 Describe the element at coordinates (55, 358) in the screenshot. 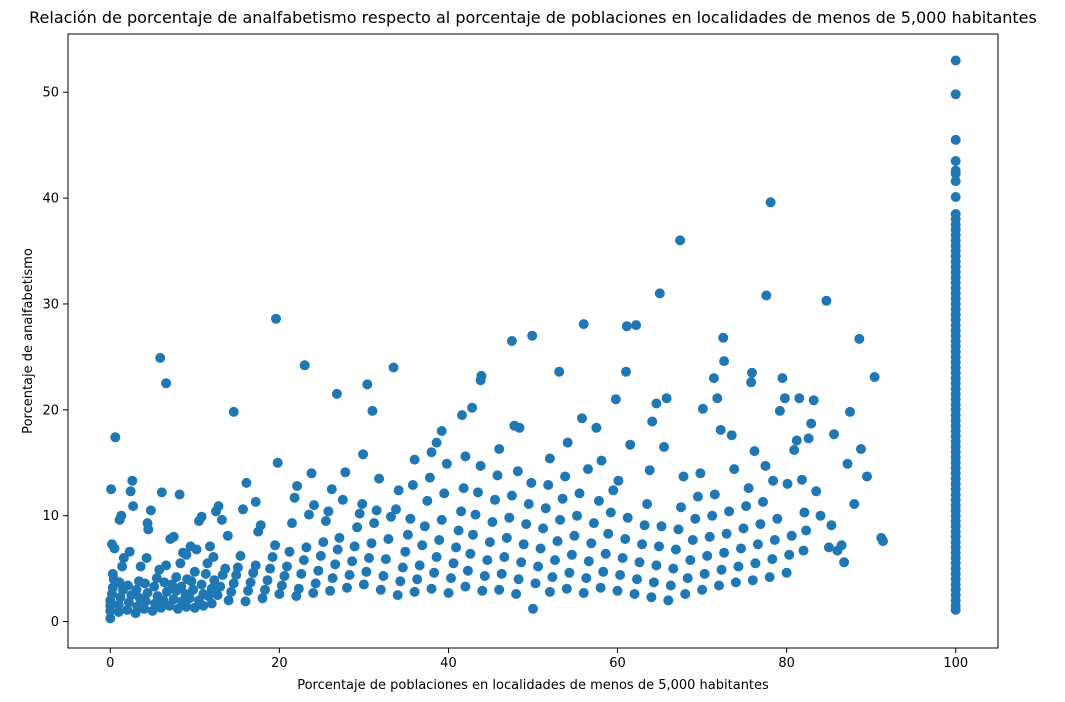

I see `y-axis-ticks: 0 10 20 30 40 50` at that location.